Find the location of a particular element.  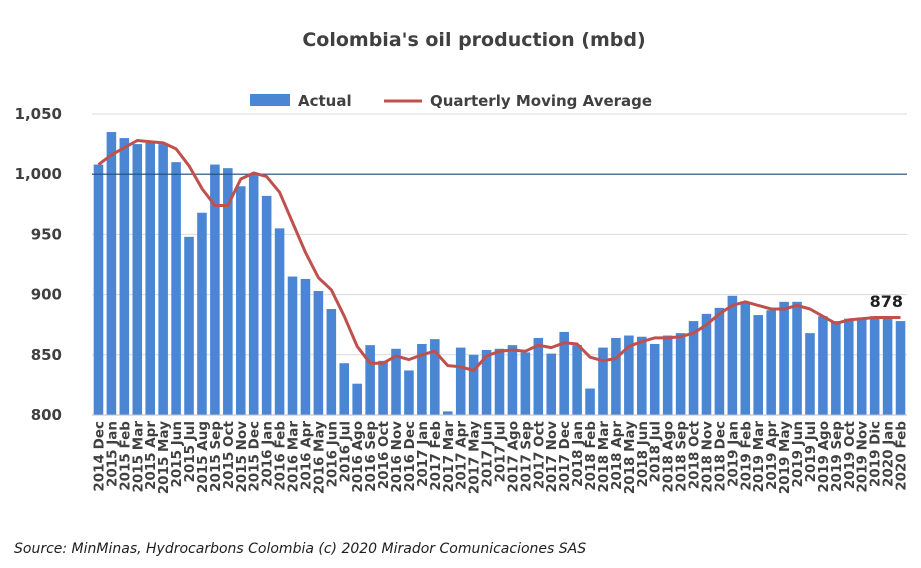

x-tick-label: 2019 Dic is located at coordinates (876, 454).